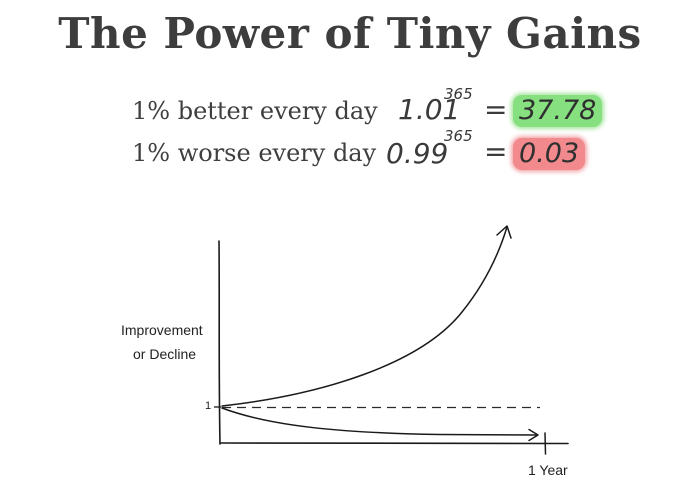 This screenshot has width=700, height=500. Describe the element at coordinates (219, 342) in the screenshot. I see `y-axis` at that location.